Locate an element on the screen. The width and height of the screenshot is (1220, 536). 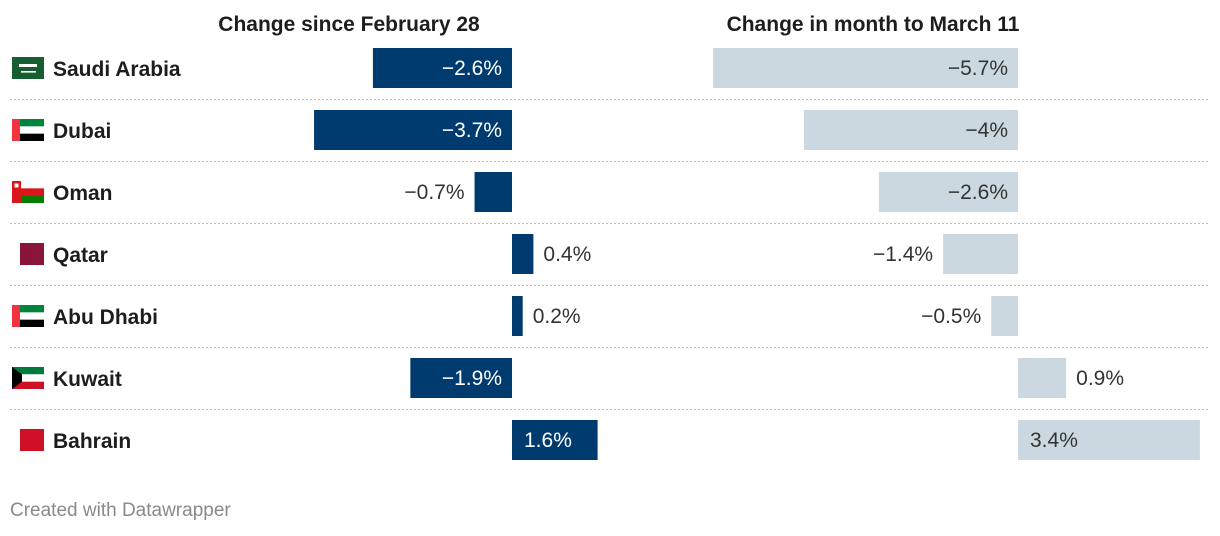
data-label: 3.4% is located at coordinates (1054, 440).